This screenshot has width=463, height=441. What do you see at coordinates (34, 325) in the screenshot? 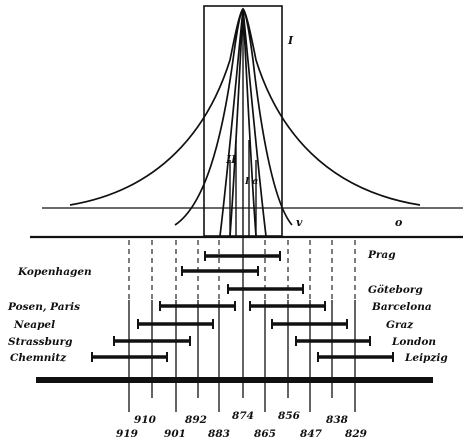
I see `city-label-neapel: Neapel` at bounding box center [34, 325].